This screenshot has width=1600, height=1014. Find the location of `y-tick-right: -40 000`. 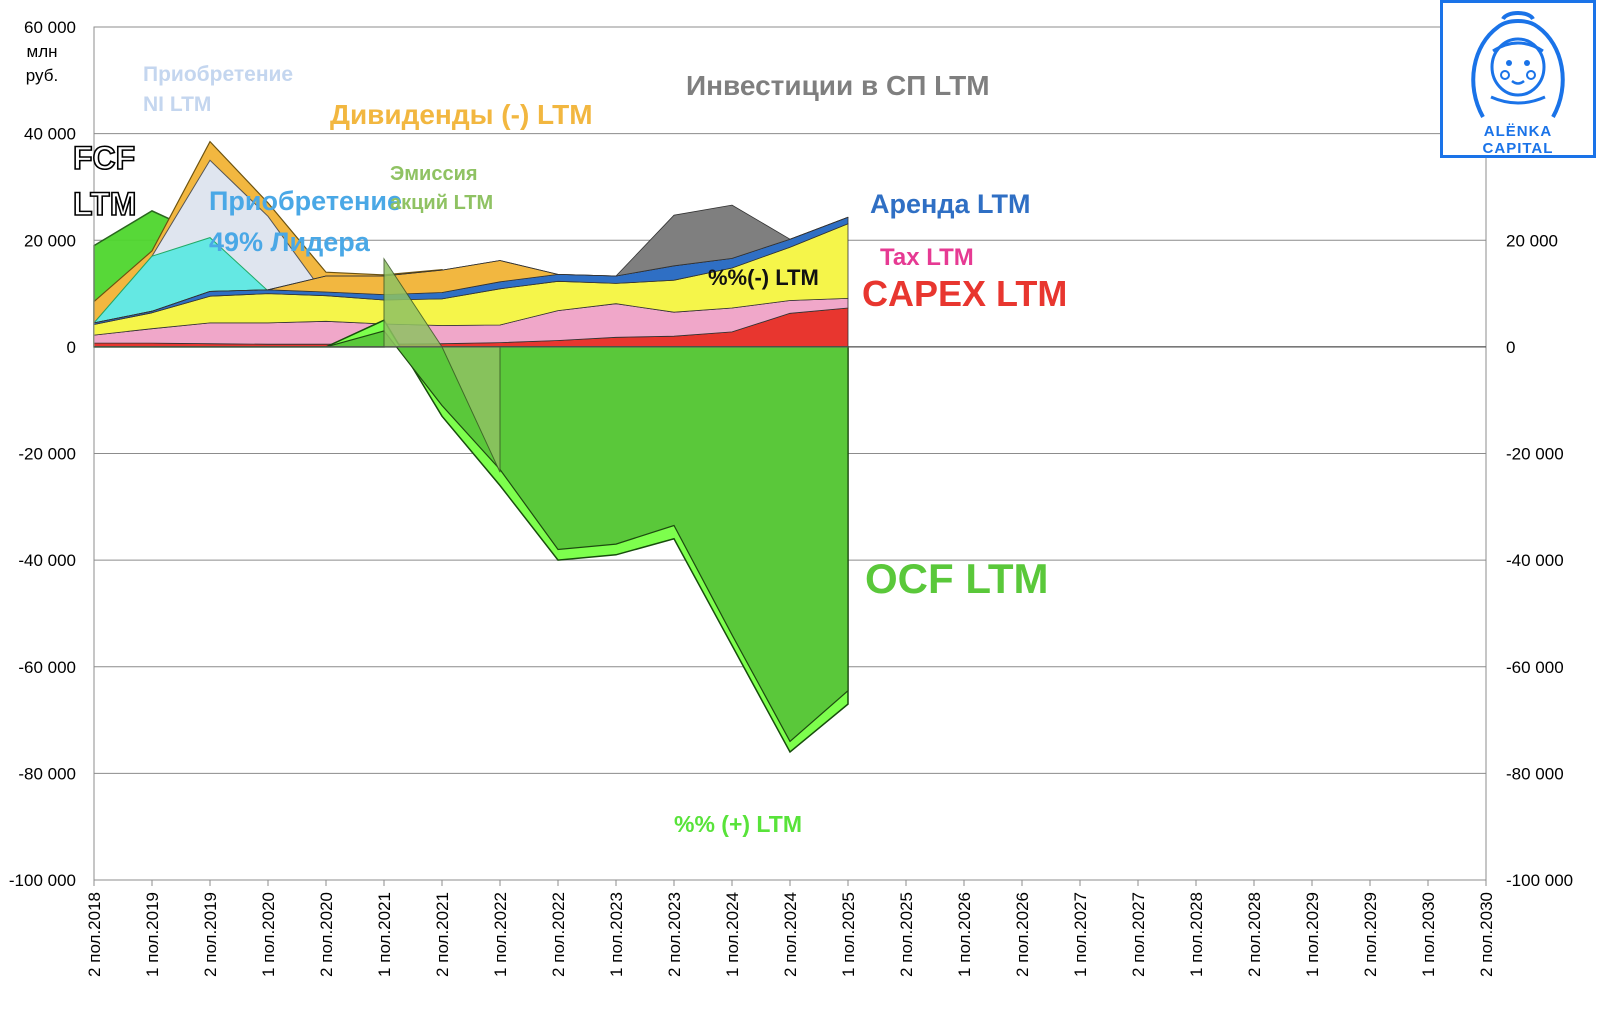

y-tick-right: -40 000 is located at coordinates (1535, 560).